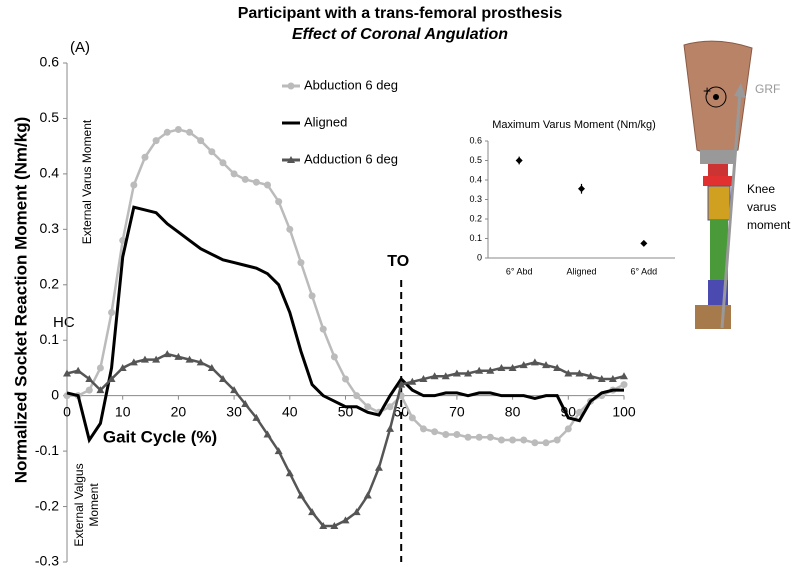 The height and width of the screenshot is (571, 800). I want to click on x-tick-label: 40, so click(290, 411).